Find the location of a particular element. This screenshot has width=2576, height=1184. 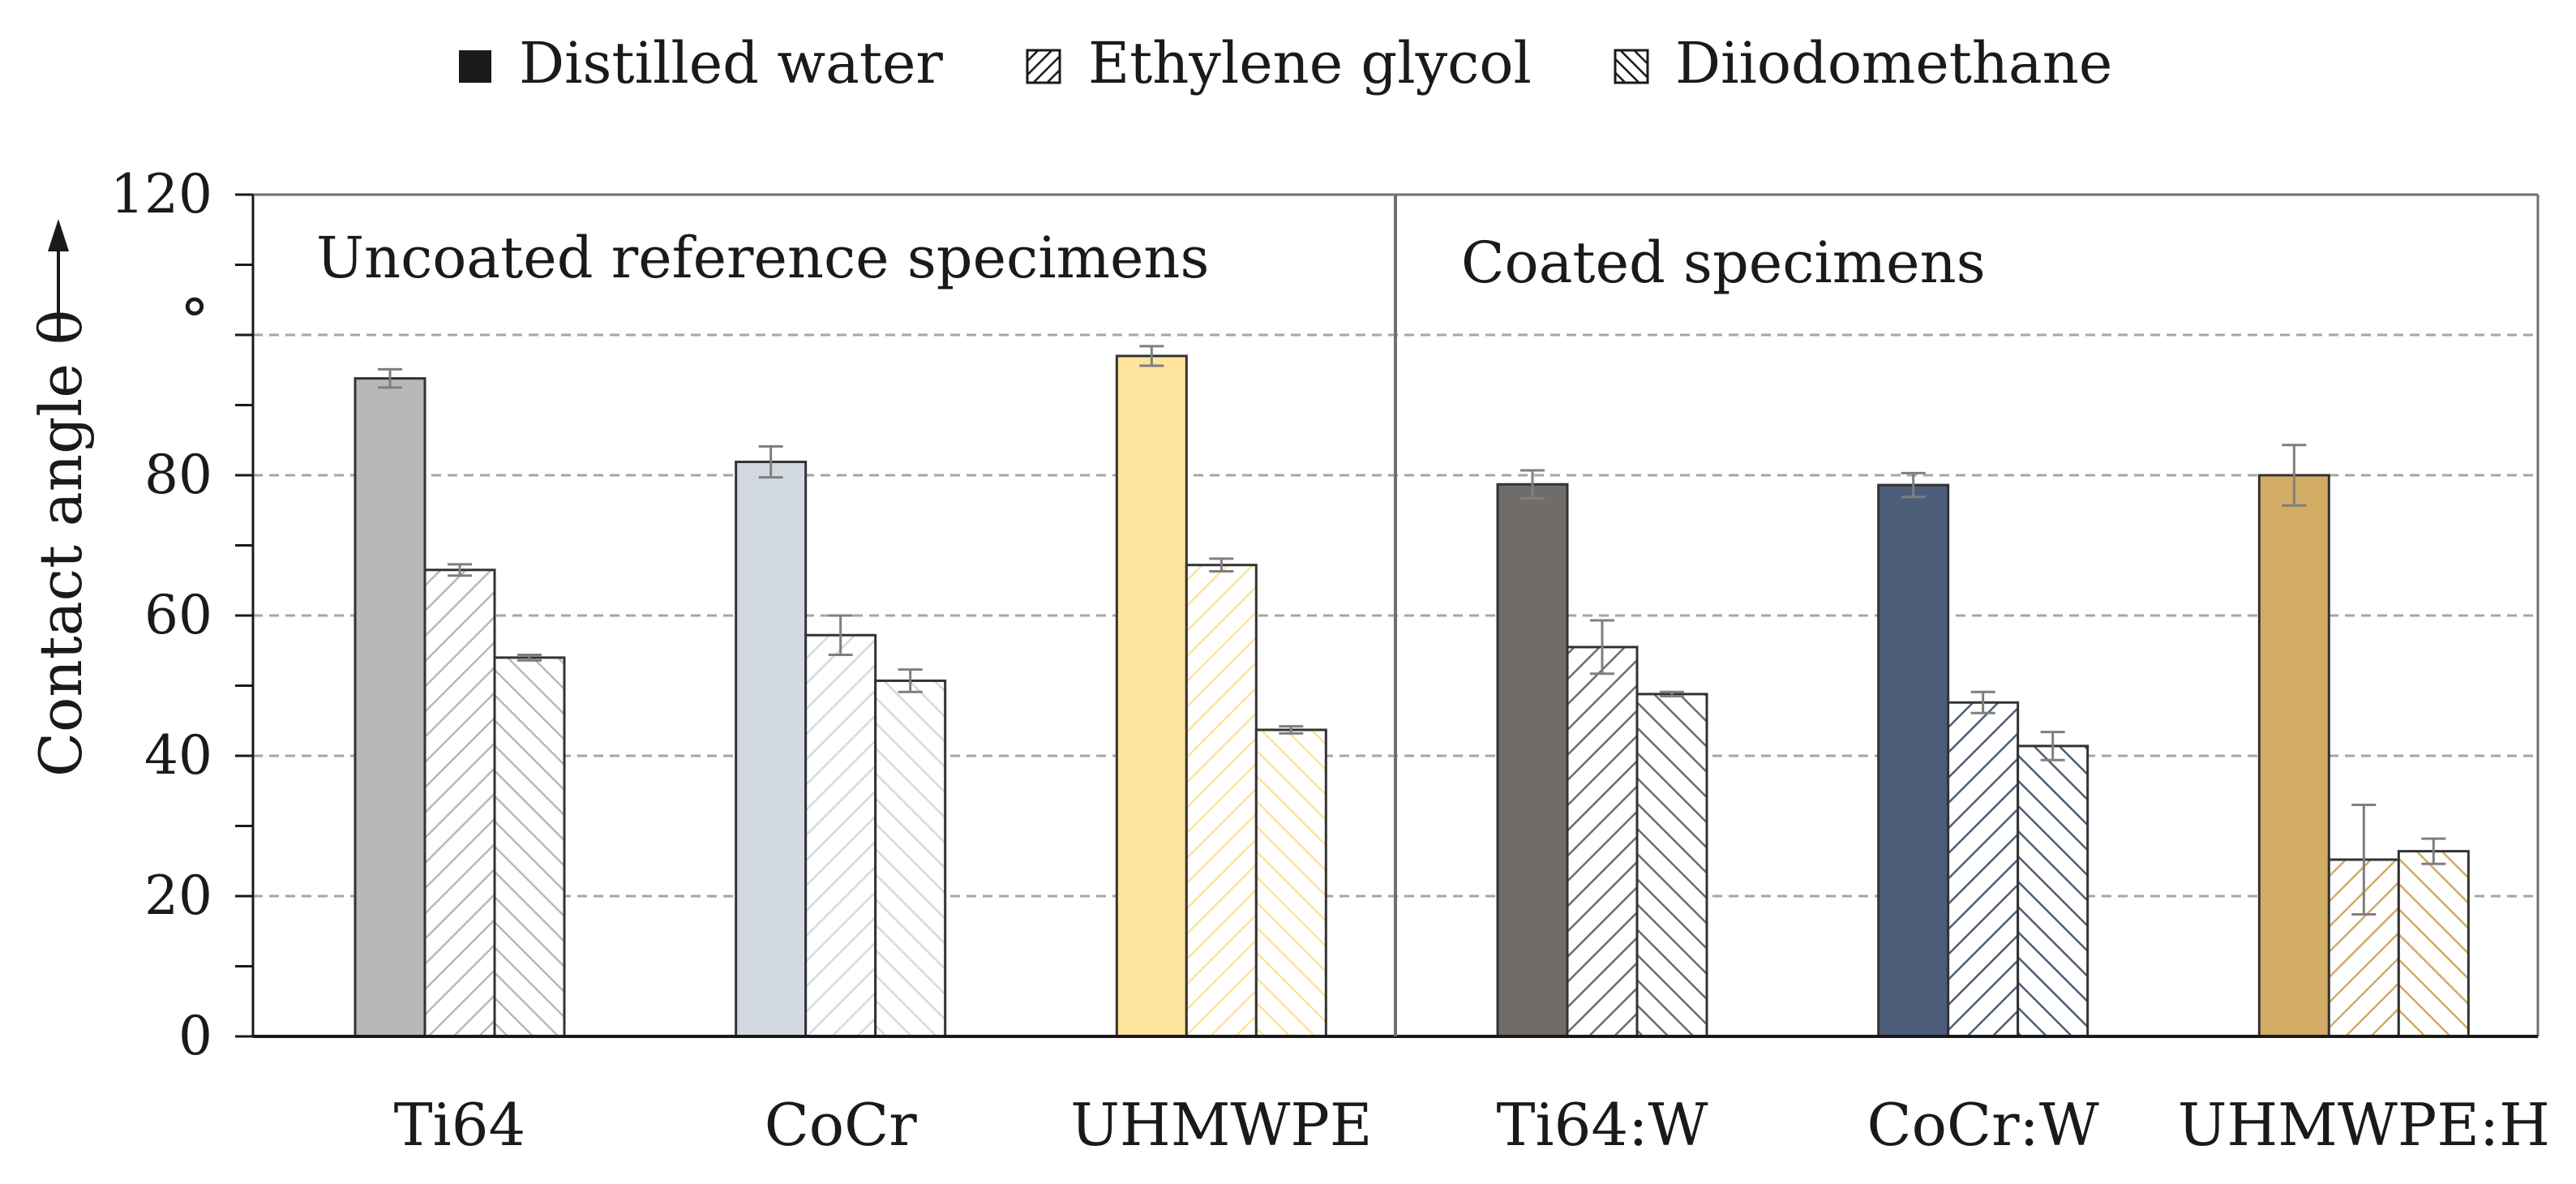

bar-ti64-diiodomethane is located at coordinates (529, 847).